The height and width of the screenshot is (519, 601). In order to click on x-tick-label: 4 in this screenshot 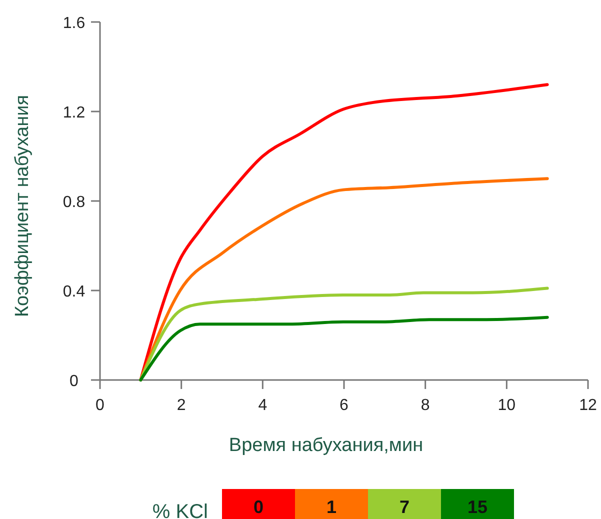, I will do `click(263, 405)`.